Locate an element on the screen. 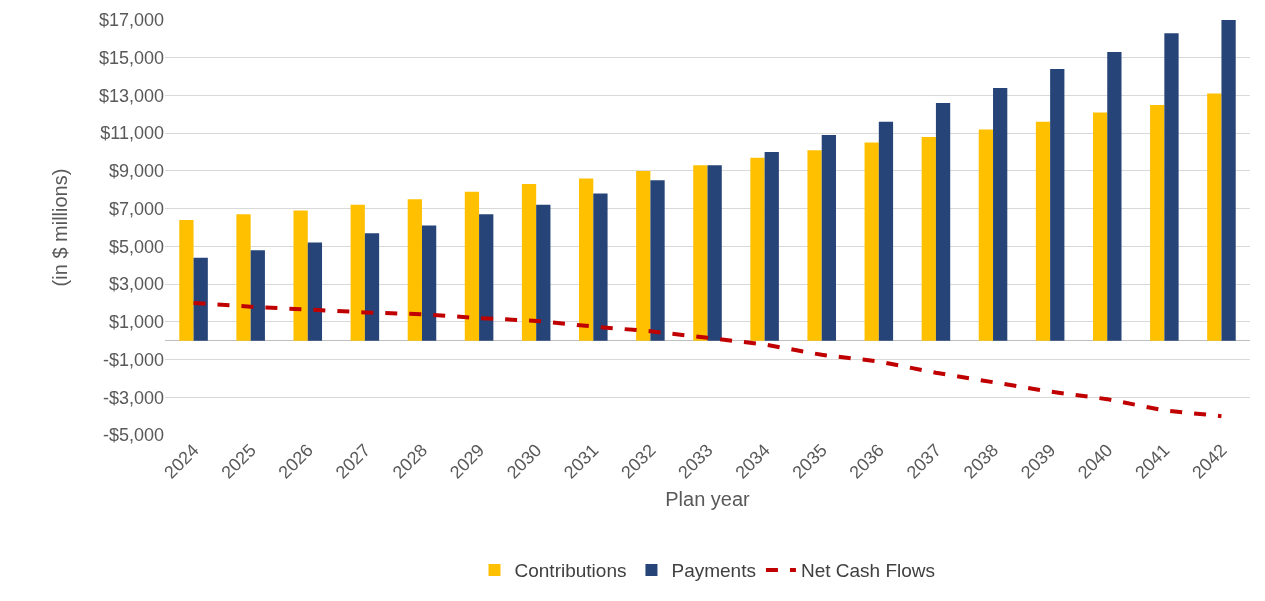 Image resolution: width=1265 pixels, height=601 pixels. legend-label: Contributions is located at coordinates (570, 571).